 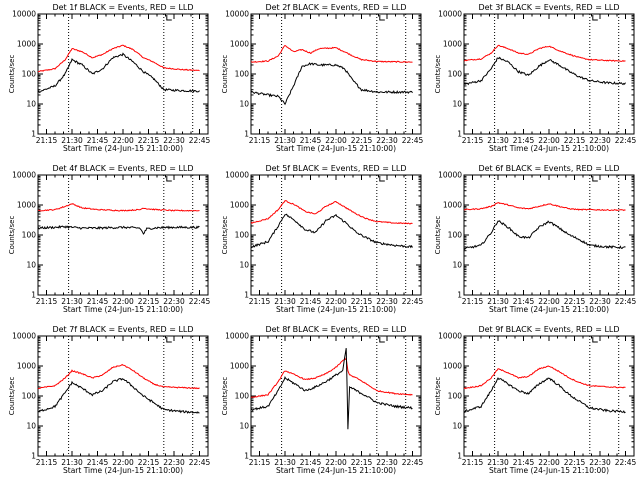 What do you see at coordinates (335, 329) in the screenshot?
I see `panel-title: Det 8f BLACK = Events, RED = LLD` at bounding box center [335, 329].